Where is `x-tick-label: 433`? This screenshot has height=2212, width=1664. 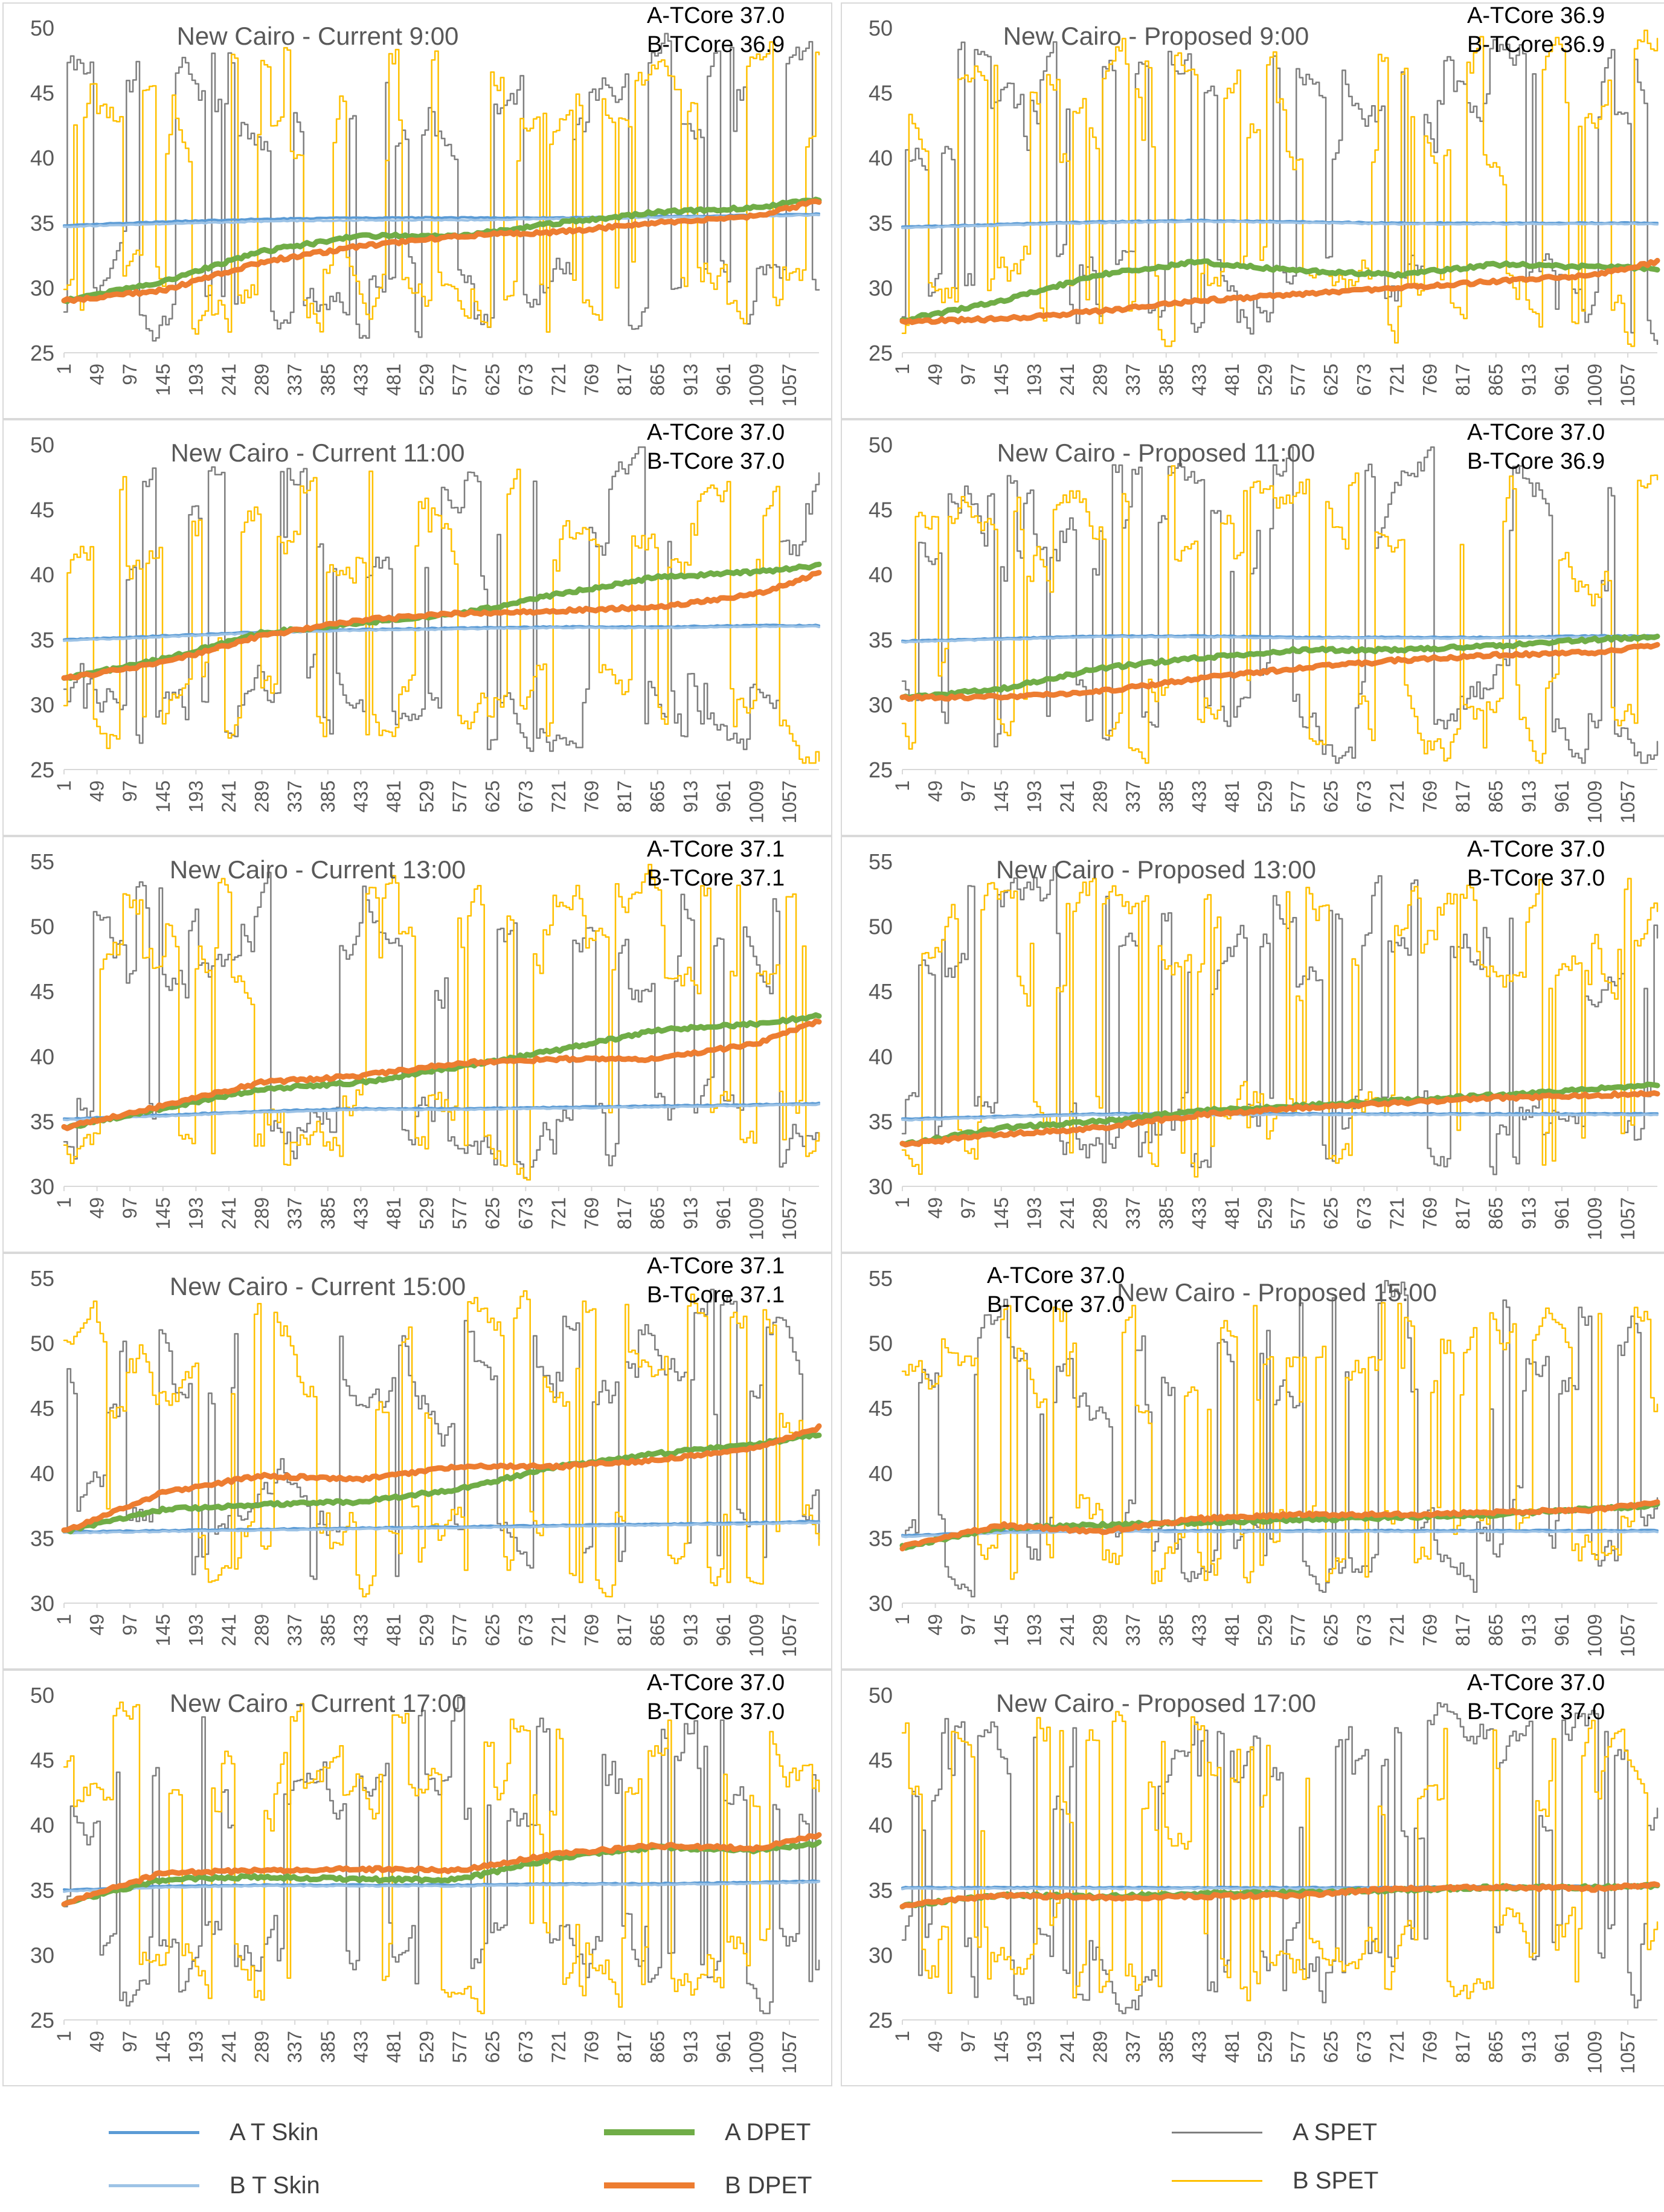 x-tick-label: 433 is located at coordinates (360, 380).